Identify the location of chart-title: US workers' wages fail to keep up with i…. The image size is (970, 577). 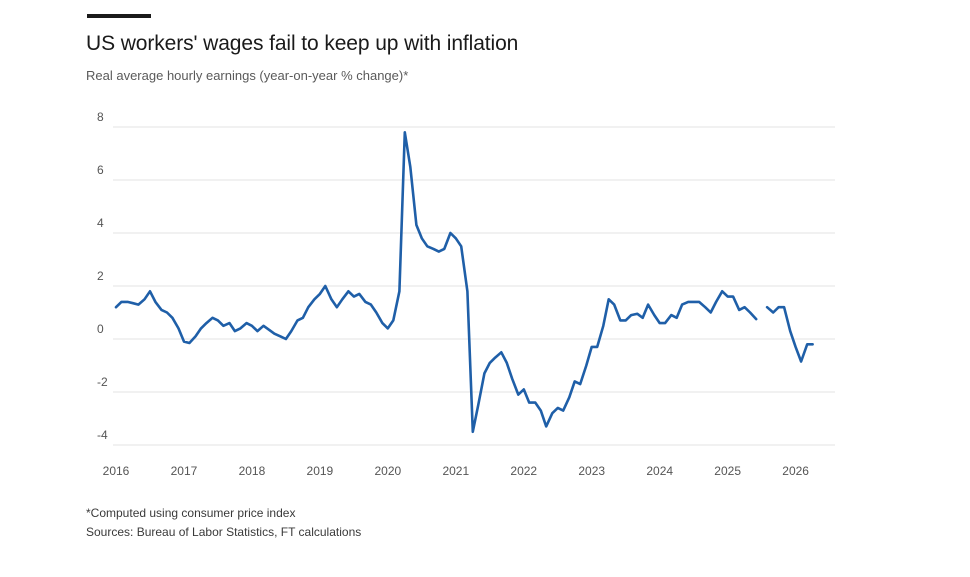
(302, 43).